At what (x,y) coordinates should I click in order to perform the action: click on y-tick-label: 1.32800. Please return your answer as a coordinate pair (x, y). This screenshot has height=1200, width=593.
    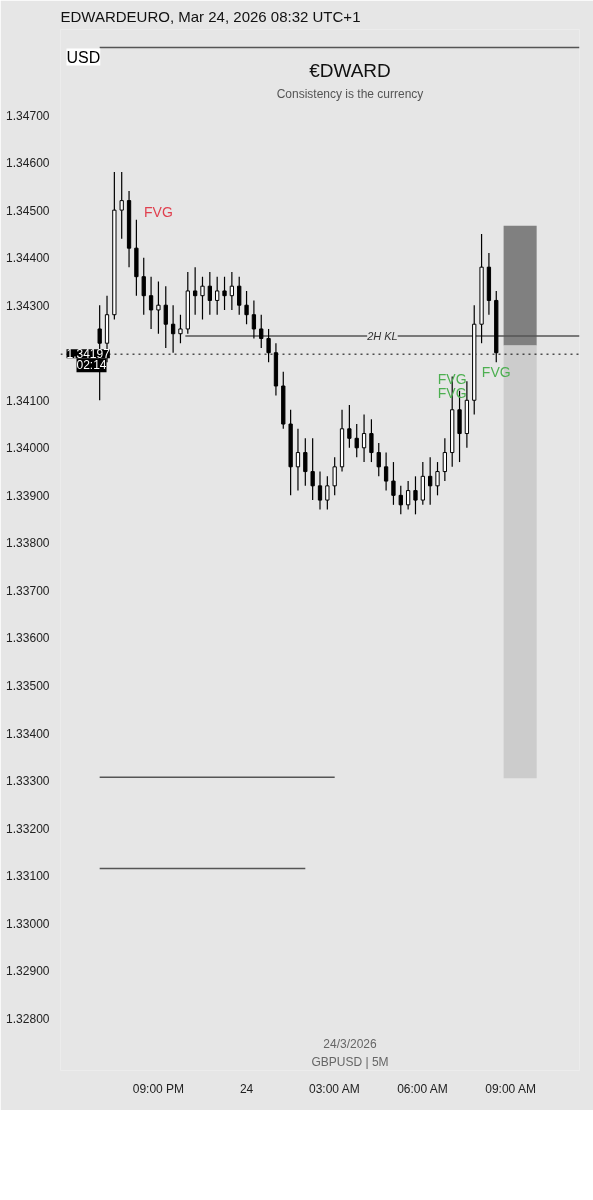
    Looking at the image, I should click on (28, 1018).